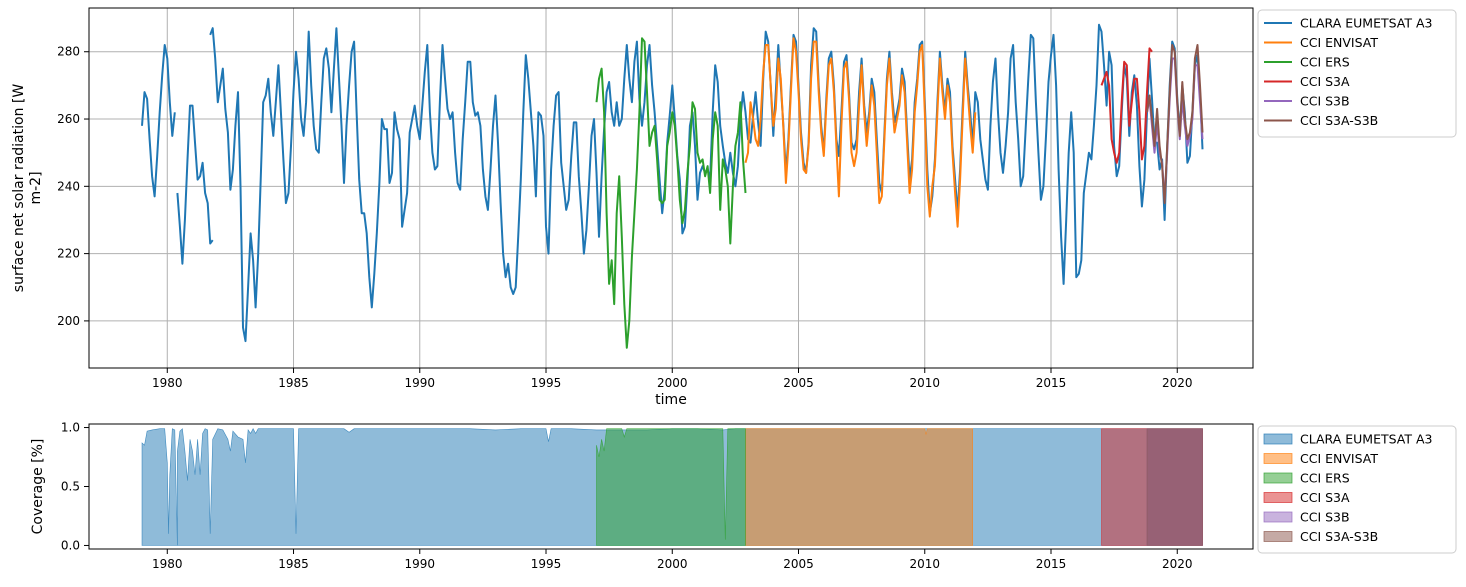 This screenshot has width=1466, height=587. Describe the element at coordinates (1126, 105) in the screenshot. I see `series-line-cci-s3a` at that location.